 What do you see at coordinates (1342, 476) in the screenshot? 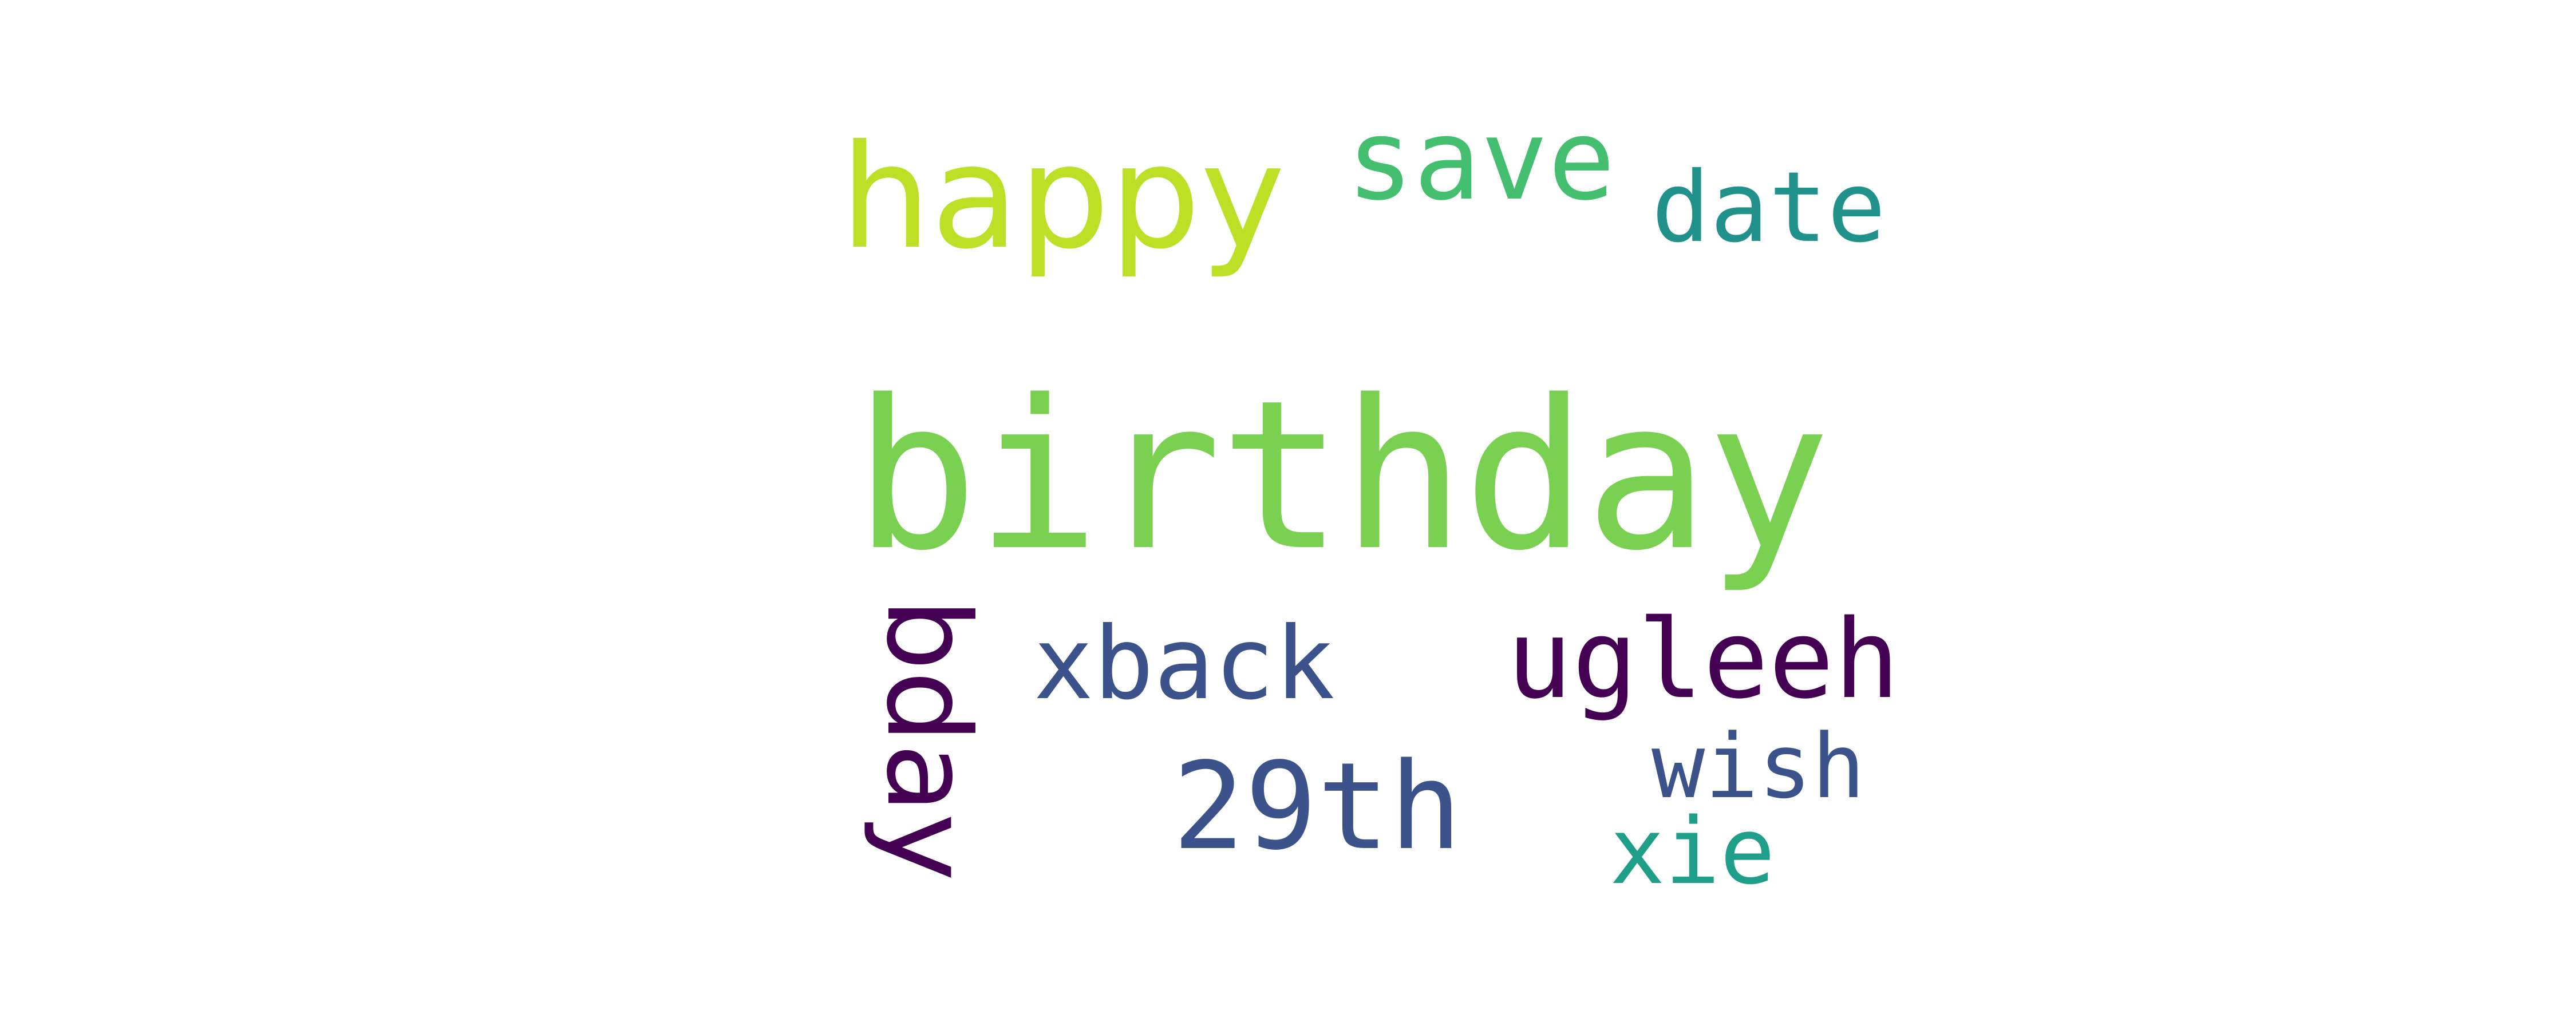
I see `word-birthday: birthday` at bounding box center [1342, 476].